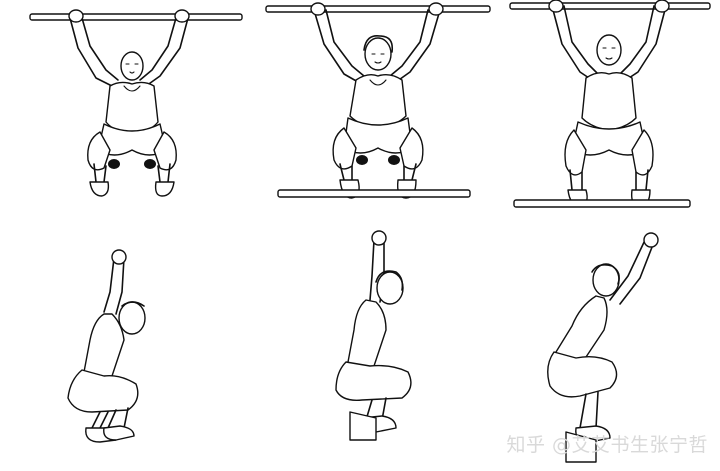  Describe the element at coordinates (378, 100) in the screenshot. I see `figure-front-heel-lift` at that location.